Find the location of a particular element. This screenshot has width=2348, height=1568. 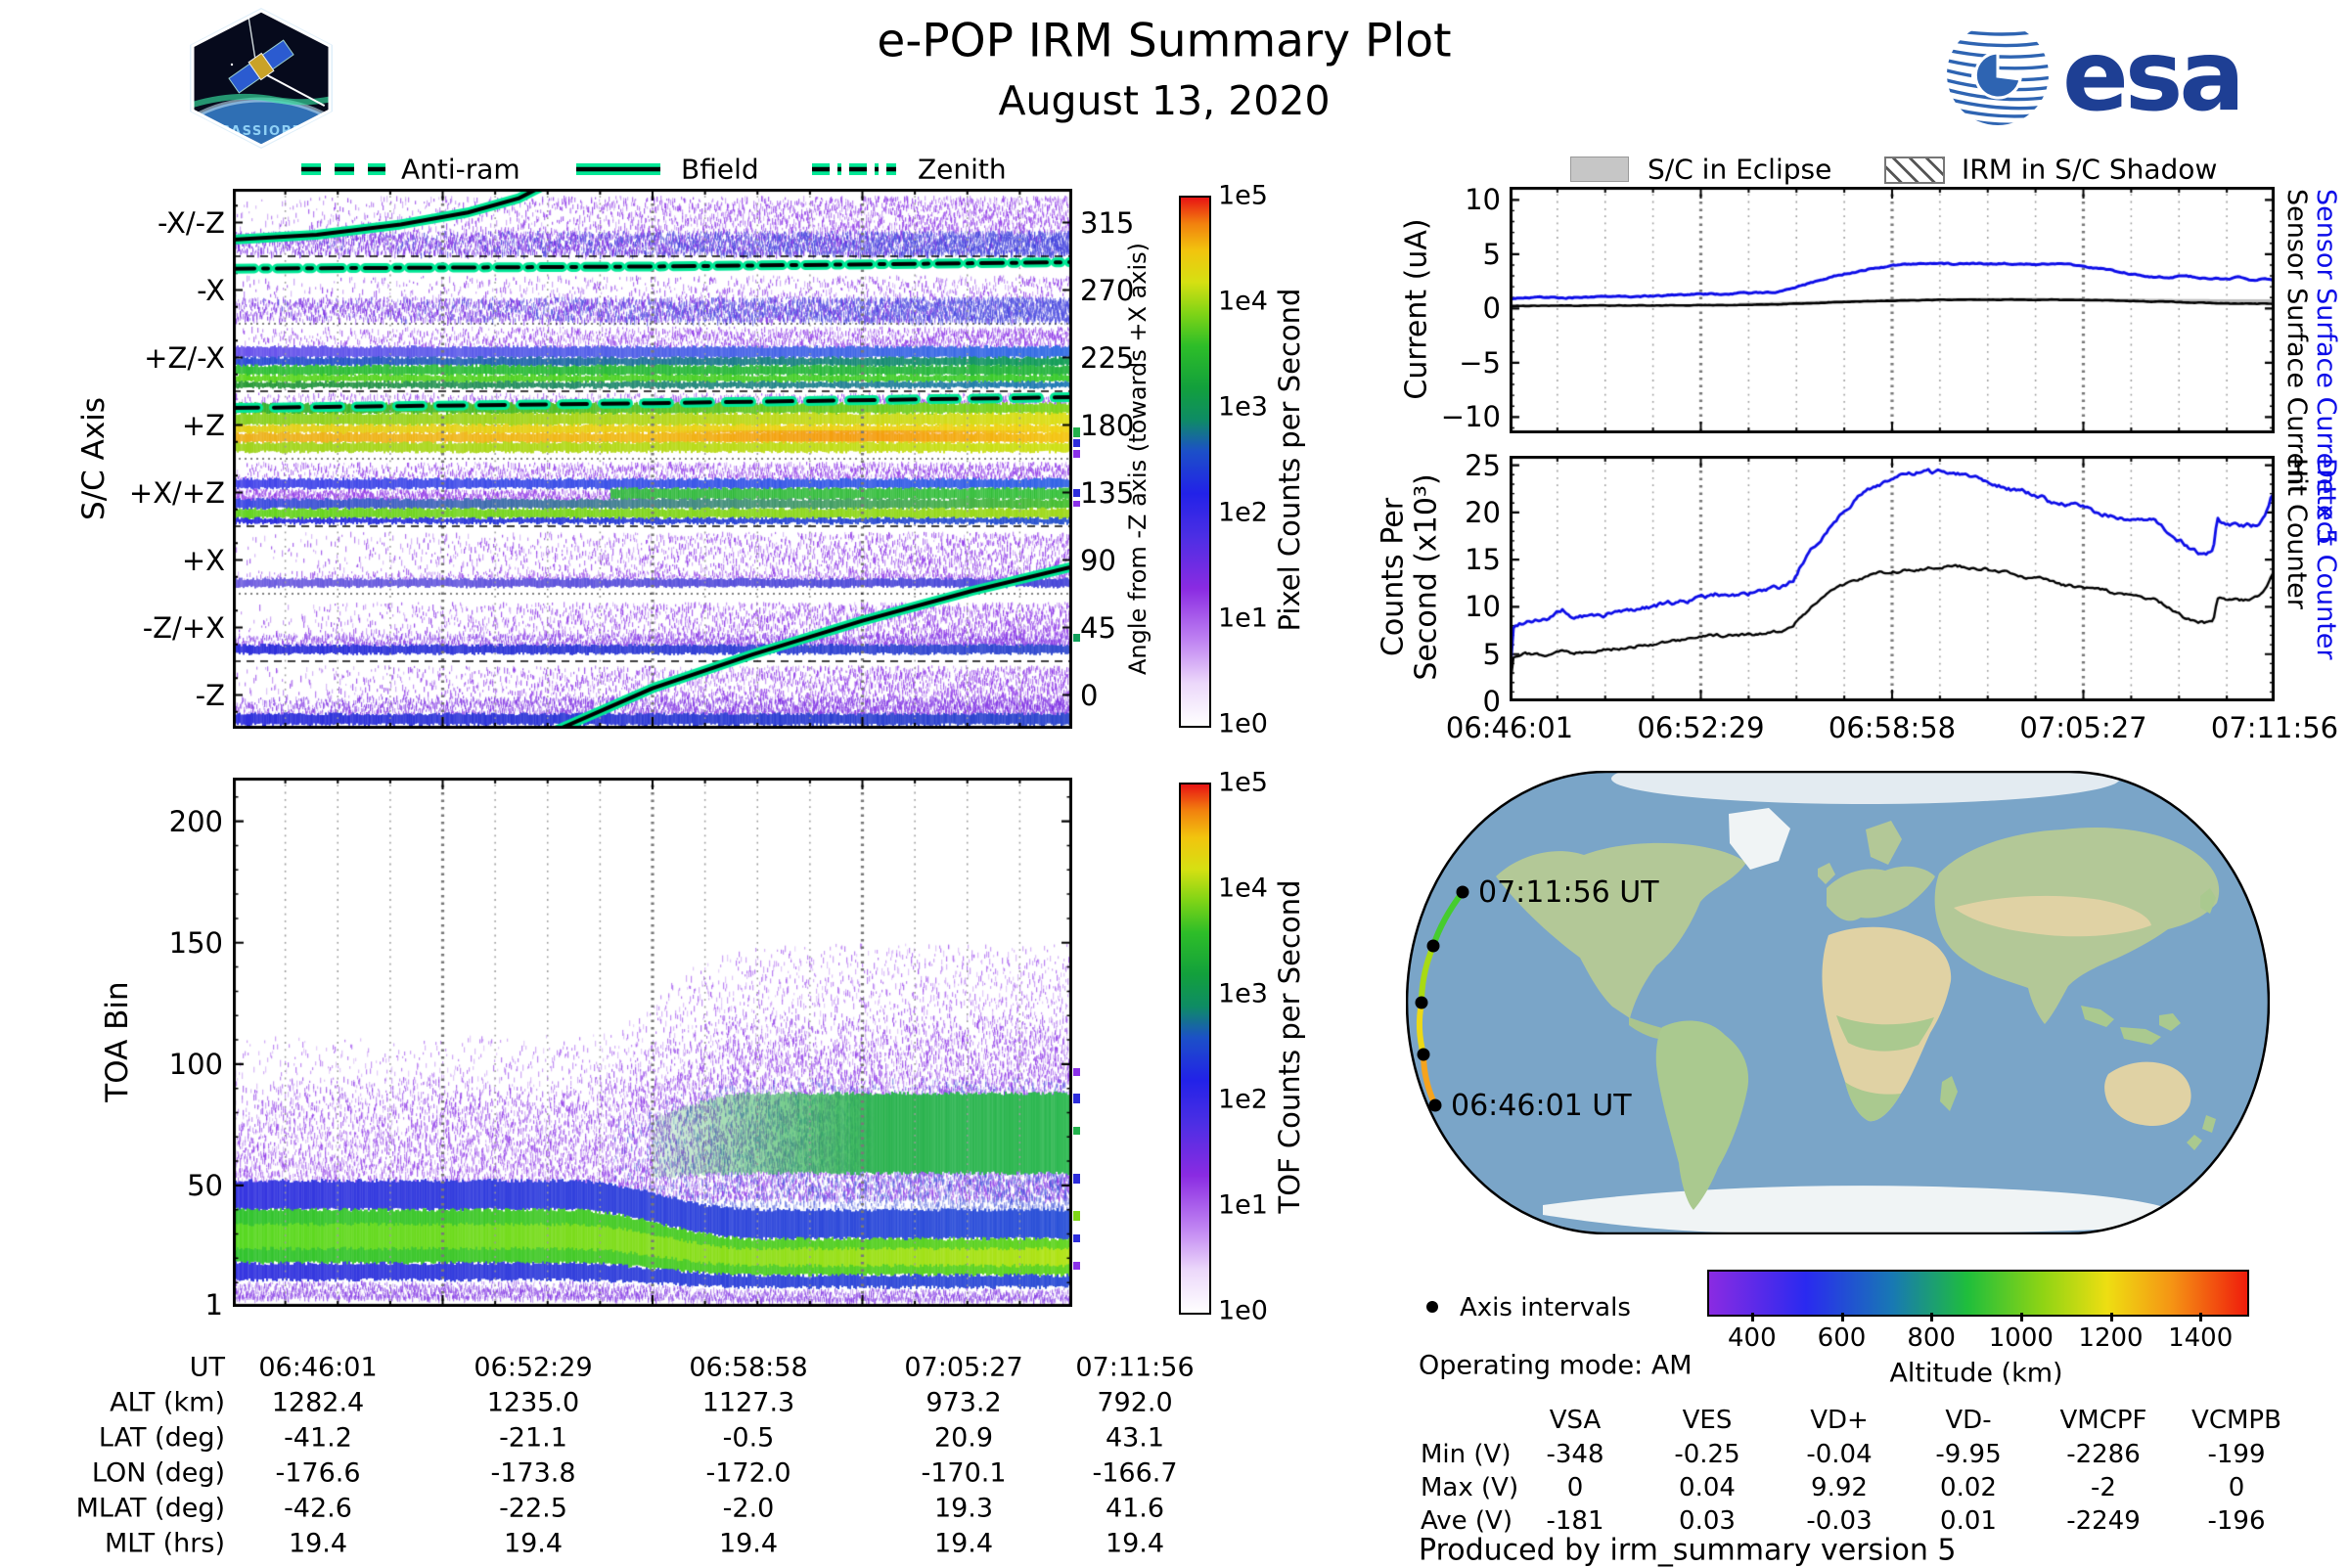

sc-row-label-3: +Z/-X is located at coordinates (184, 357).